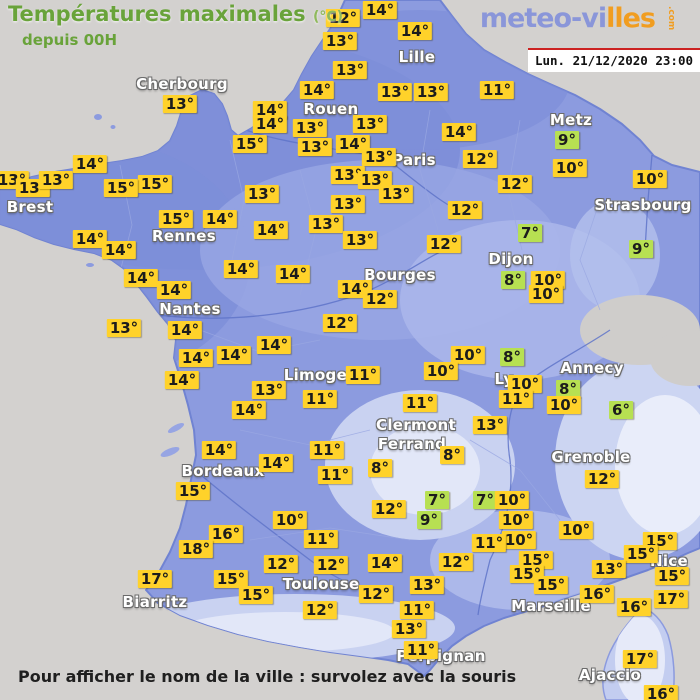 Image resolution: width=700 pixels, height=700 pixels. Describe the element at coordinates (196, 549) in the screenshot. I see `temp-label: 18°` at that location.